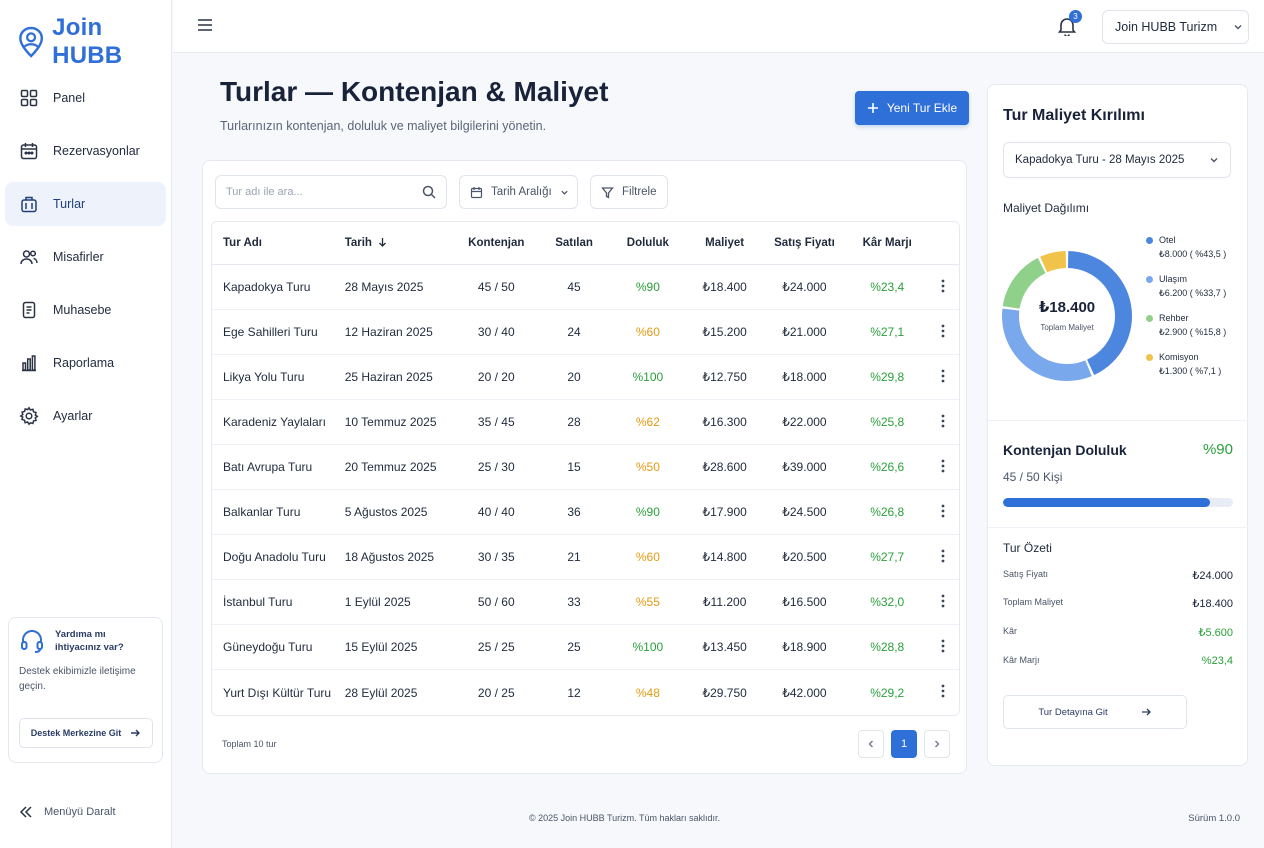 Image resolution: width=1264 pixels, height=848 pixels. Describe the element at coordinates (574, 512) in the screenshot. I see `sold-cell: 36` at that location.